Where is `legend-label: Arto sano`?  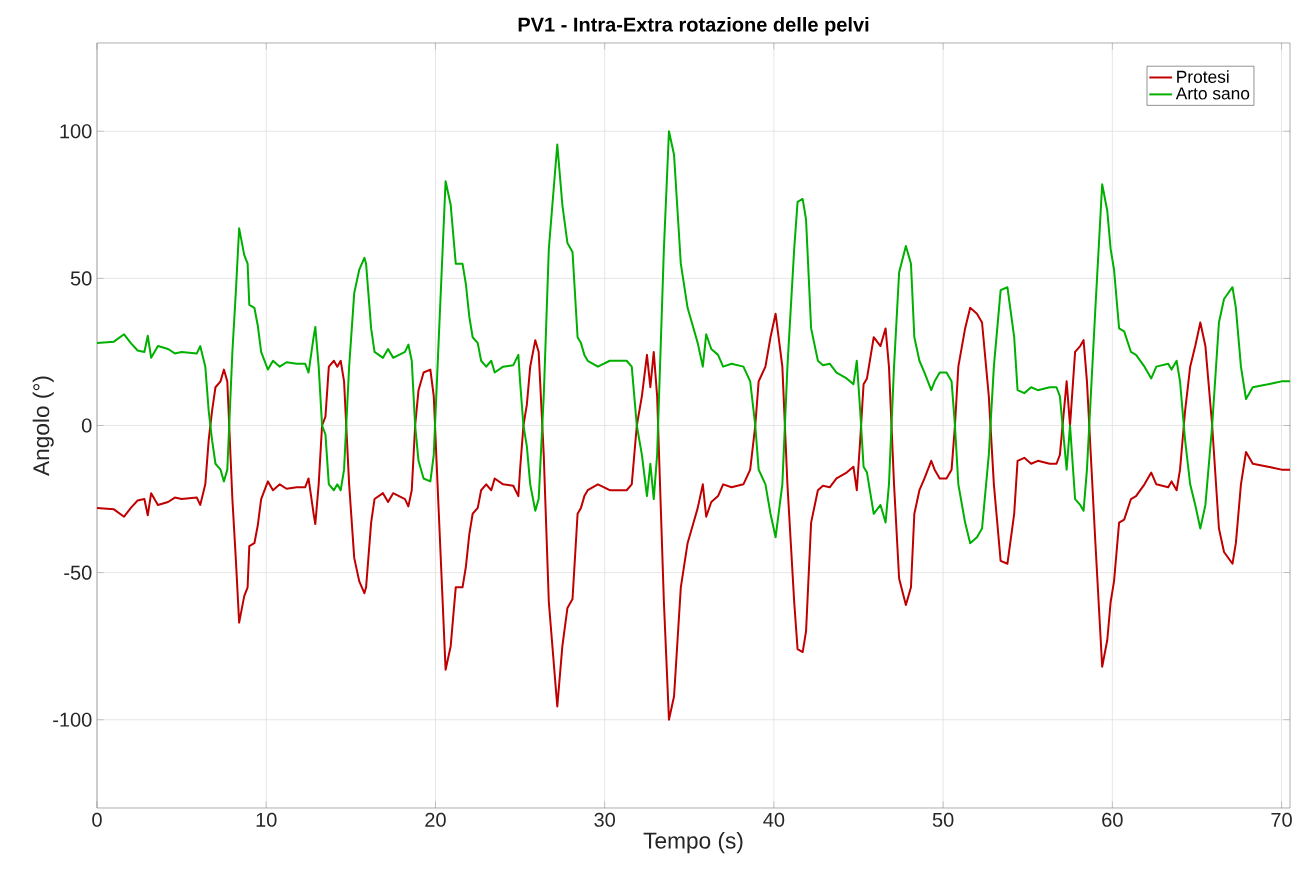 legend-label: Arto sano is located at coordinates (1212, 93).